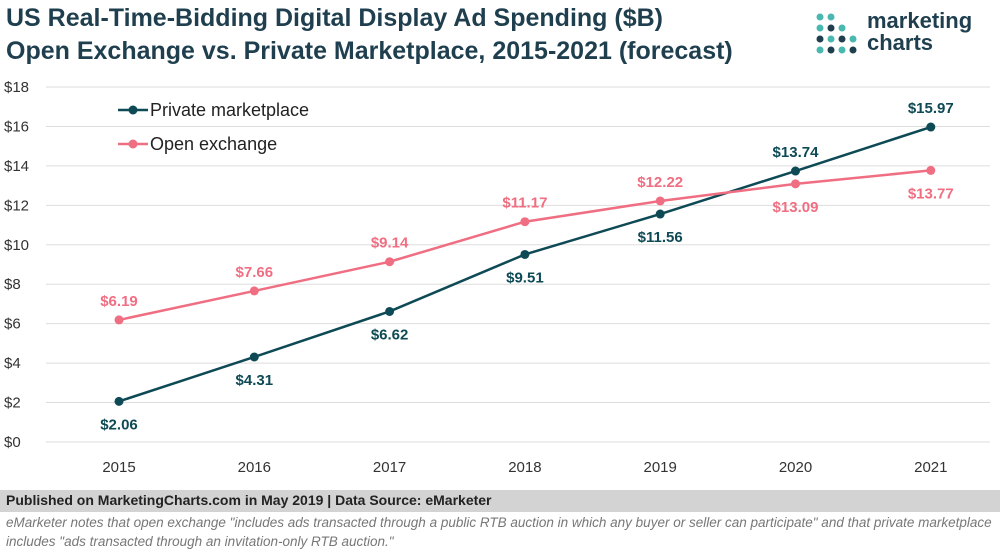 This screenshot has width=1000, height=555. What do you see at coordinates (525, 277) in the screenshot?
I see `data-label-private: $9.51` at bounding box center [525, 277].